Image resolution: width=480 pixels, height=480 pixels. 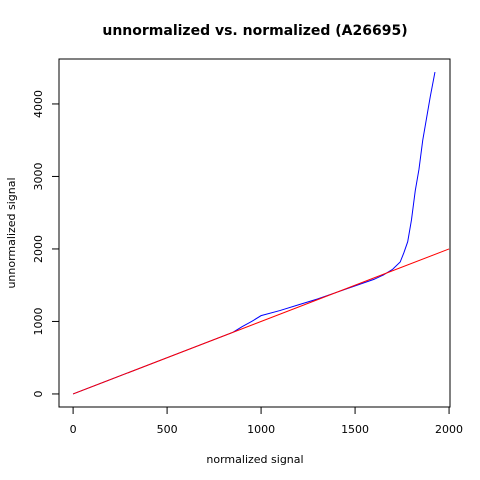 I want to click on x-axis-label: normalized signal, so click(x=254, y=459).